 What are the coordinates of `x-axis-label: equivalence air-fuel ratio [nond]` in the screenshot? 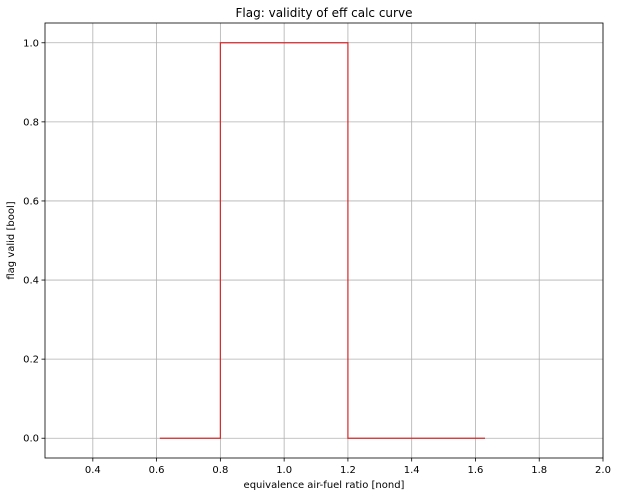 It's located at (324, 485).